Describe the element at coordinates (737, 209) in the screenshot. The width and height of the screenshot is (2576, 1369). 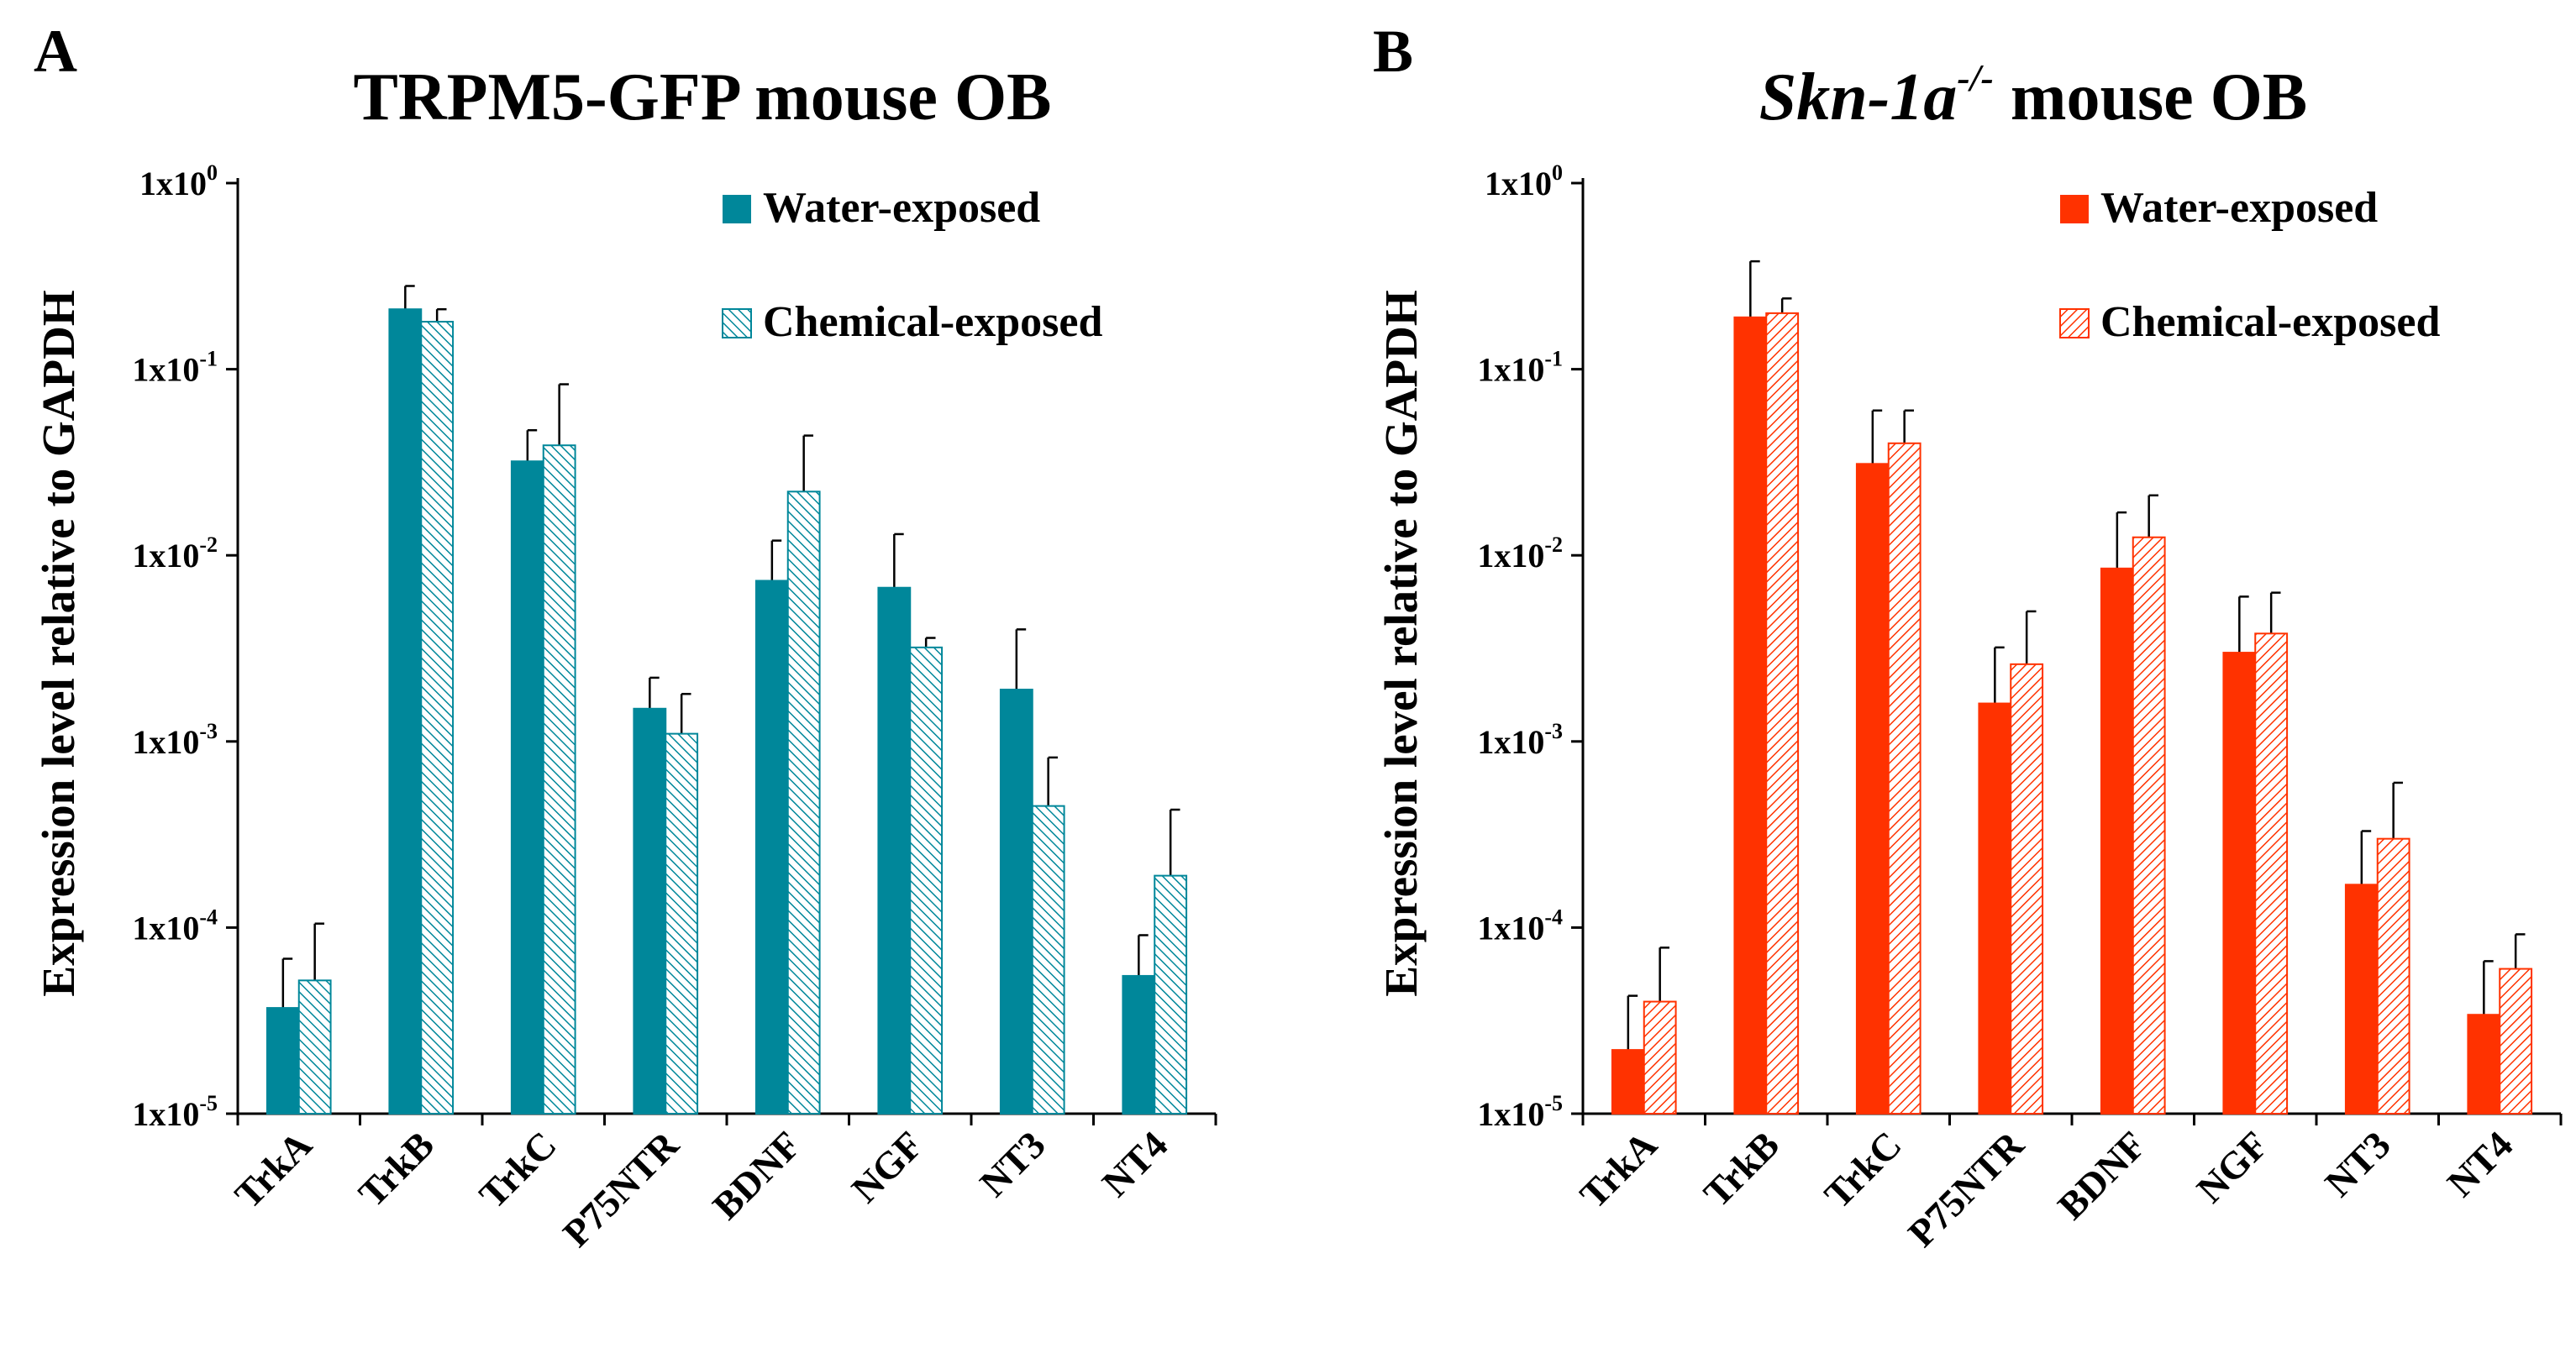
I see `panel-a-legend-swatch-water` at that location.